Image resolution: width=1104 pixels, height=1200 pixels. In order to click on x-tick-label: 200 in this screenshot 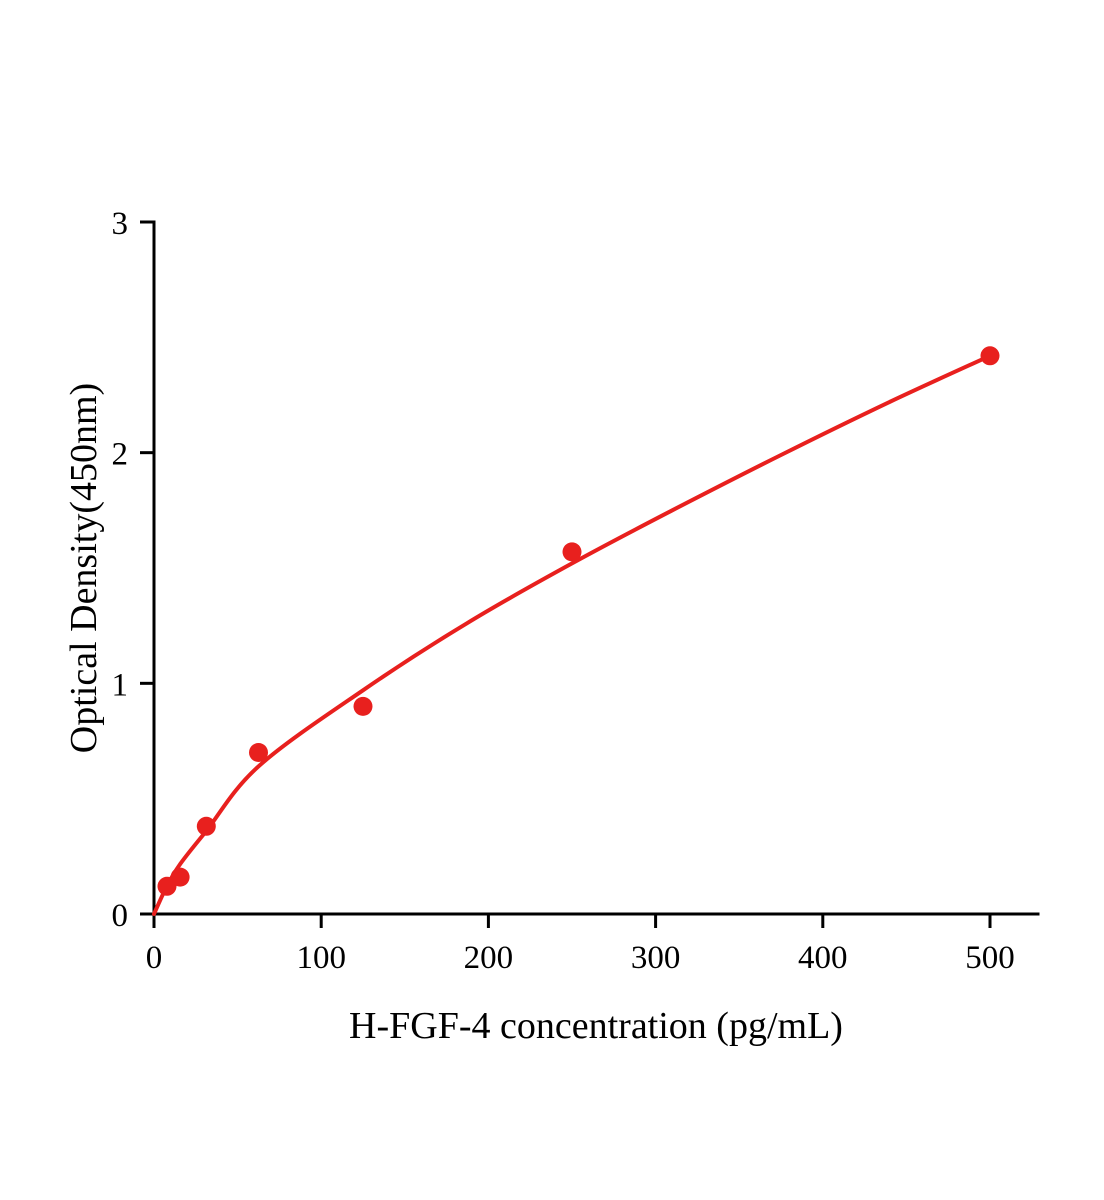, I will do `click(489, 958)`.